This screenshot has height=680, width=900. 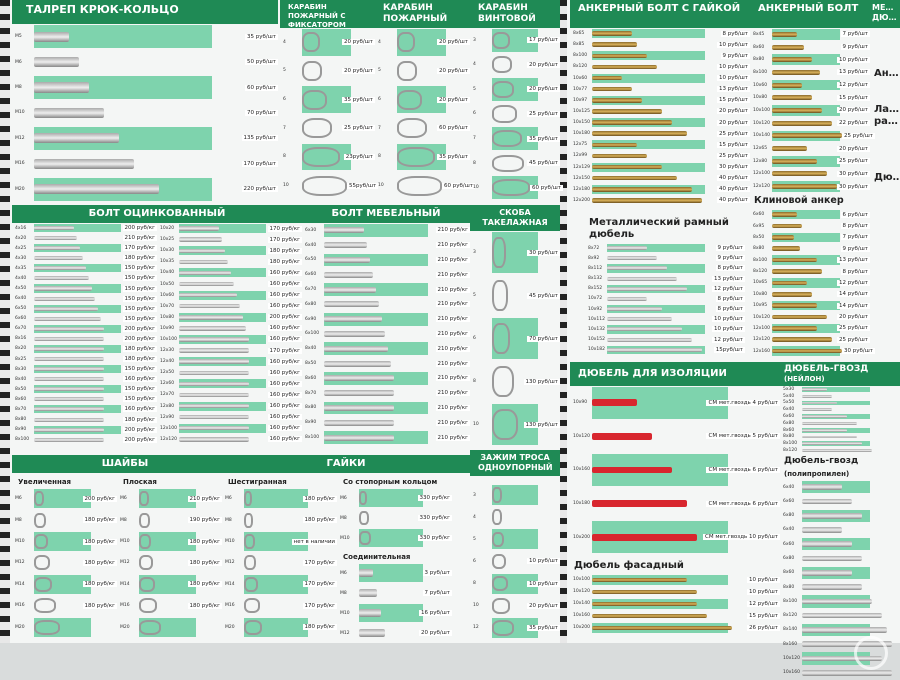 What do you see at coordinates (21, 309) in the screenshot?
I see `item-size: 6x50` at bounding box center [21, 309].